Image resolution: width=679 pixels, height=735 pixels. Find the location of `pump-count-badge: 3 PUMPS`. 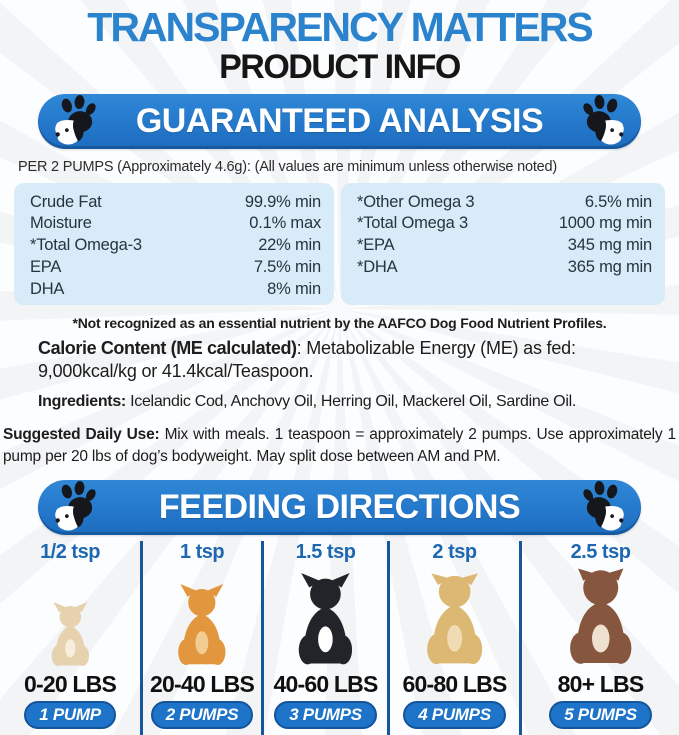

pump-count-badge: 3 PUMPS is located at coordinates (325, 714).